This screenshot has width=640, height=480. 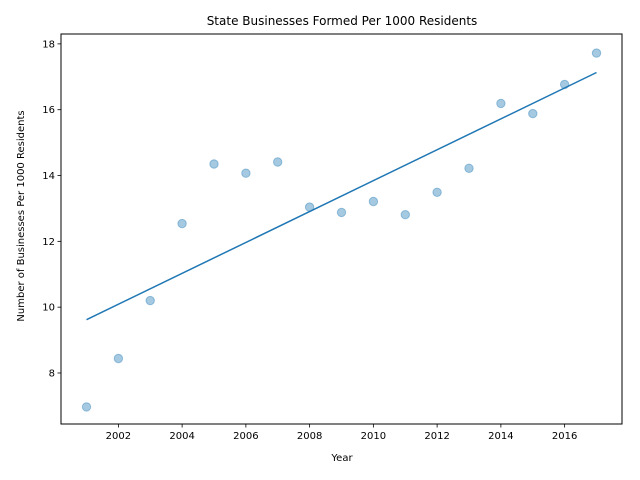 I want to click on x-axis-label: Year, so click(x=341, y=458).